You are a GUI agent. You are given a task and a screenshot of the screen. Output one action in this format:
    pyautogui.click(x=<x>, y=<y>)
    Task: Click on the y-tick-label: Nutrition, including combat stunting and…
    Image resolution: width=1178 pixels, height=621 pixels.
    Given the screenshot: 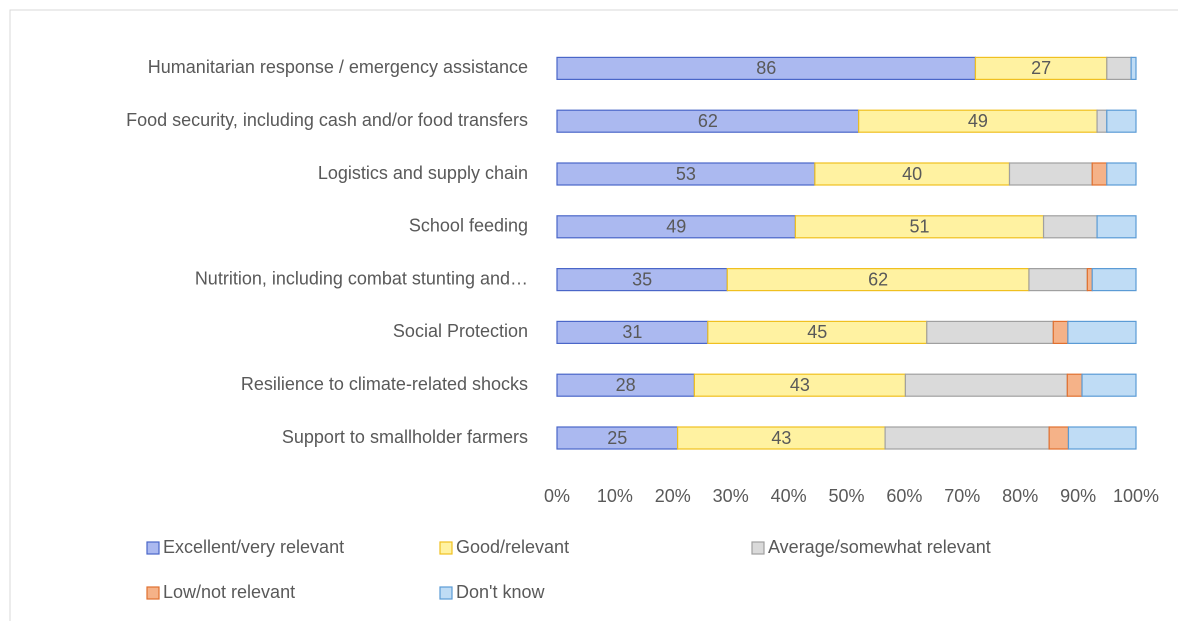 What is the action you would take?
    pyautogui.click(x=361, y=278)
    